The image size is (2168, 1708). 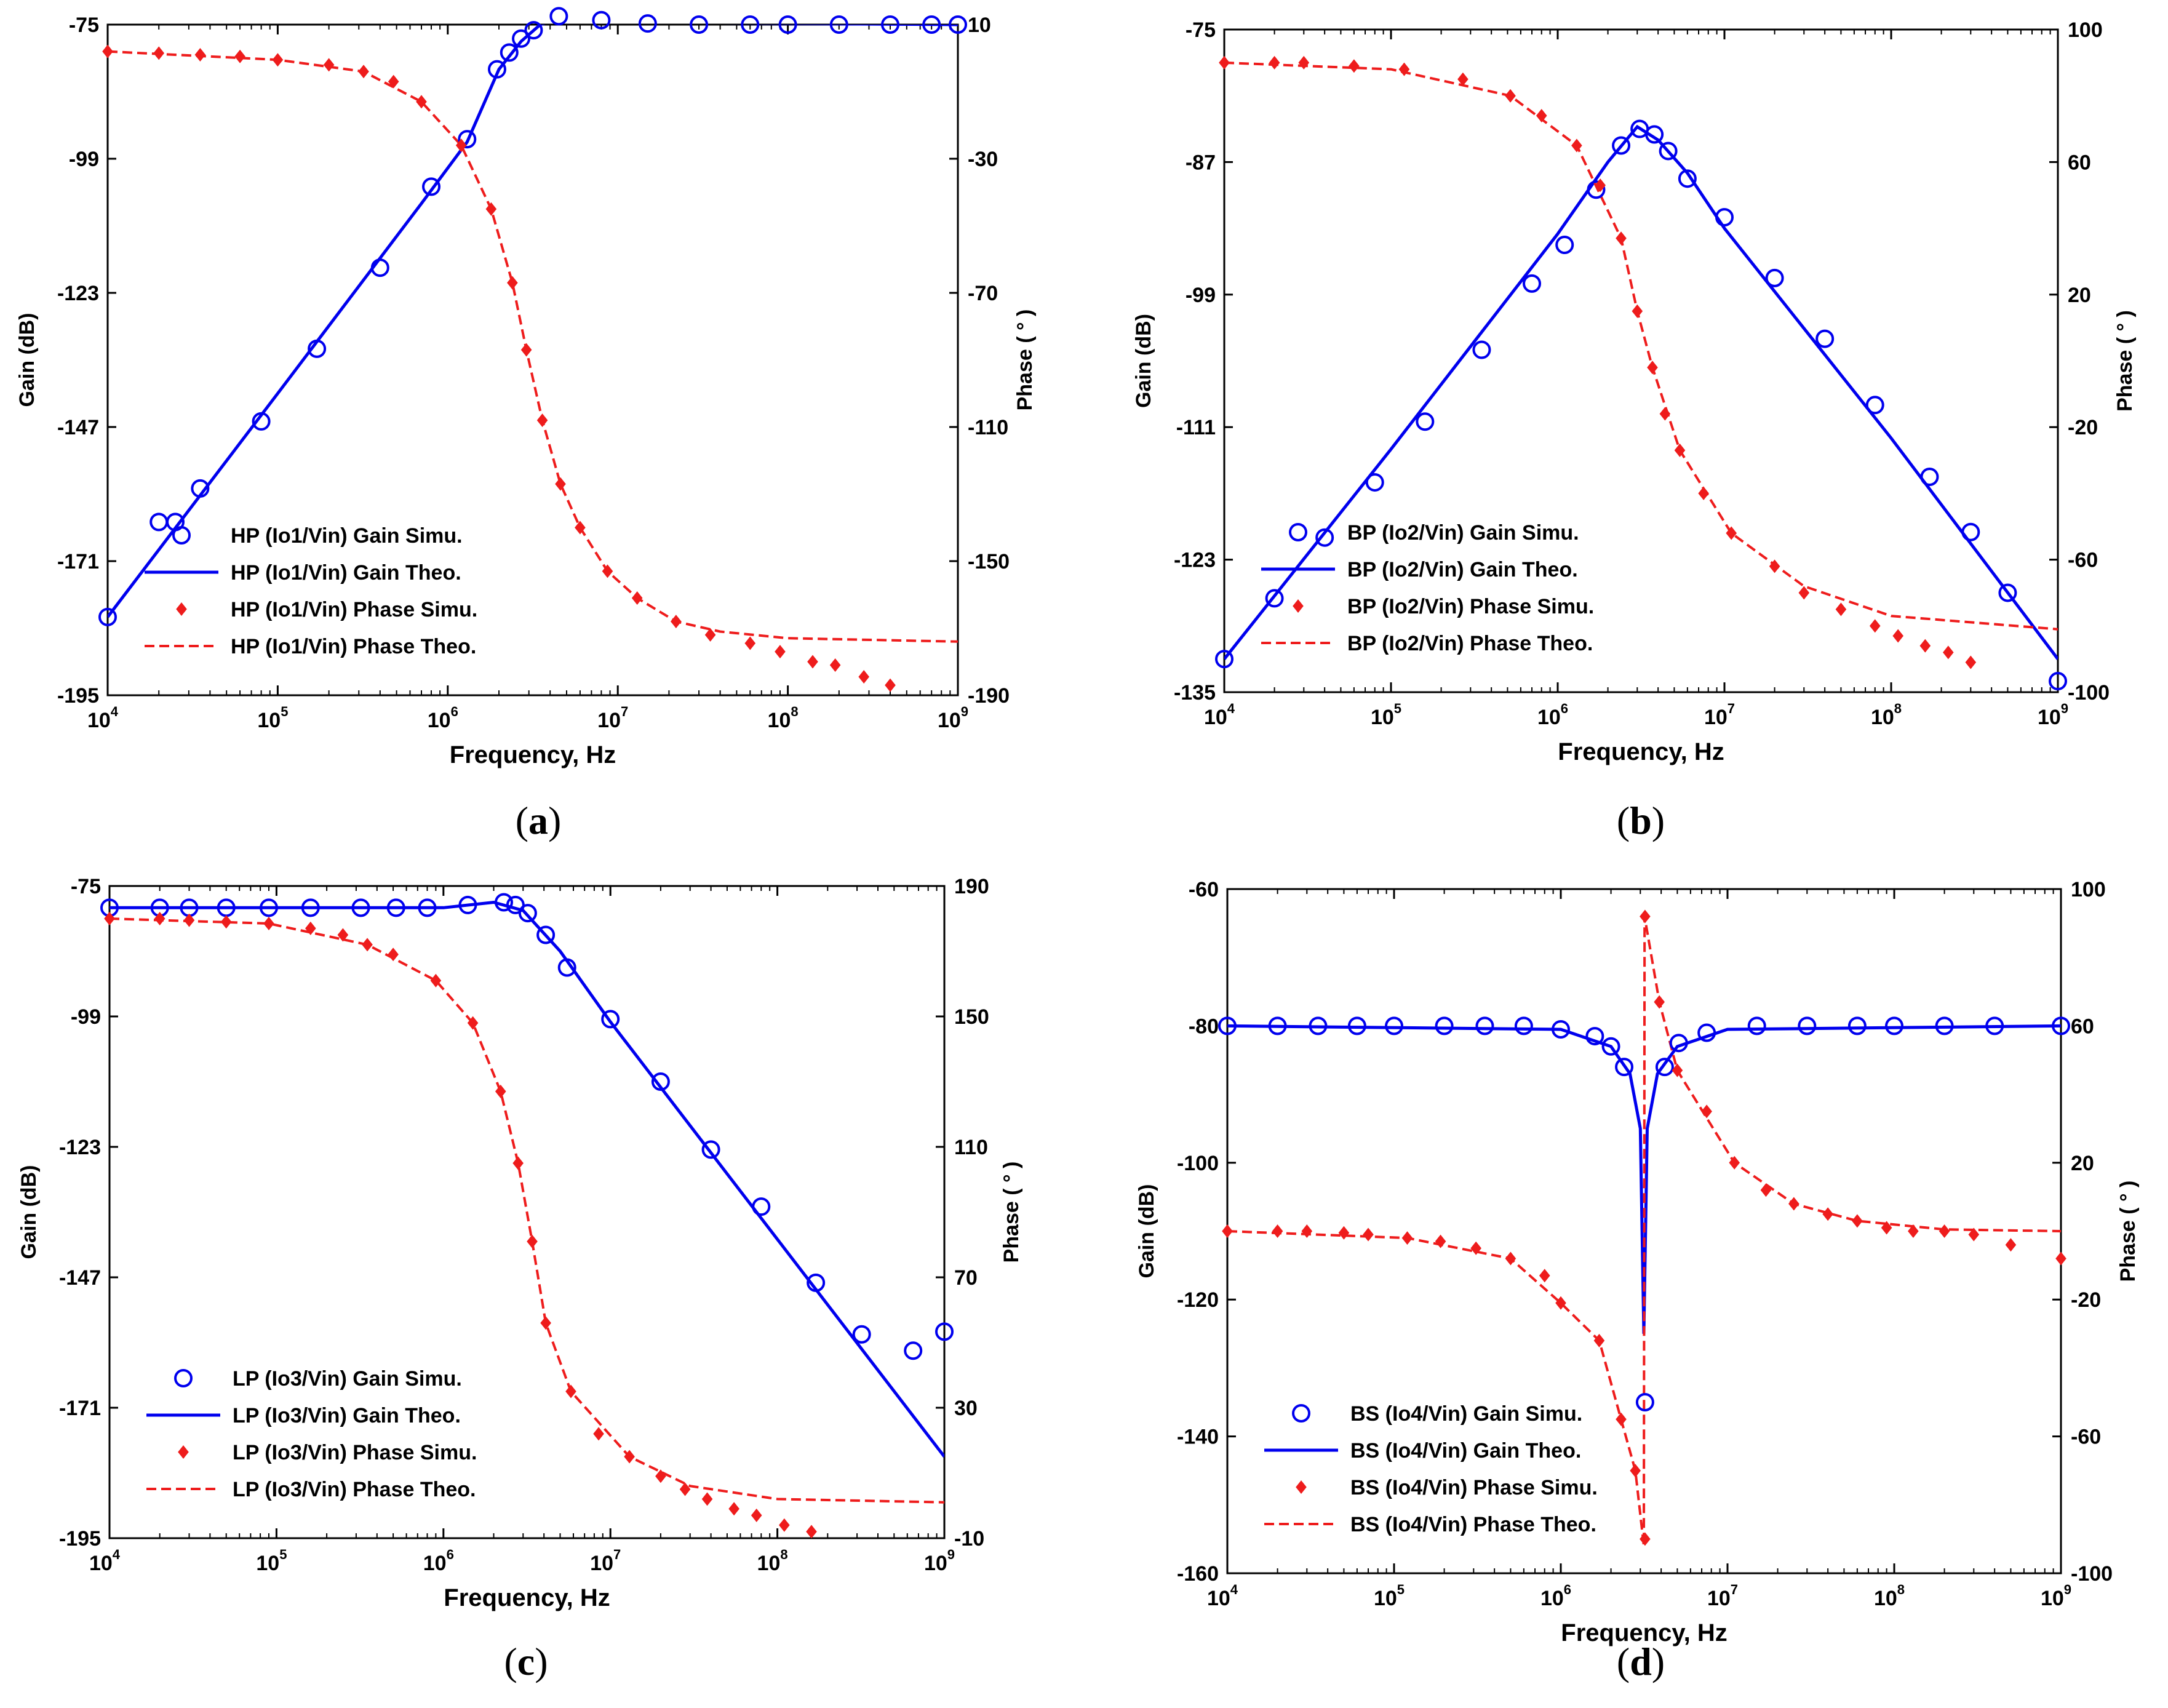 I want to click on x-tick-label: 10⁷, so click(x=612, y=718).